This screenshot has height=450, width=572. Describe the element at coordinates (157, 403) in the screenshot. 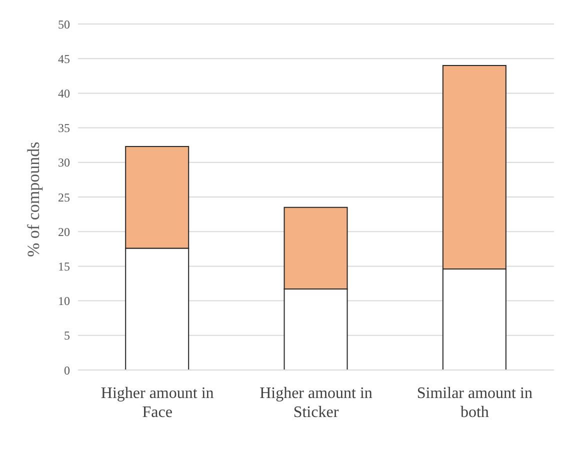

I see `x-tick-label: Higher amount in Face` at that location.